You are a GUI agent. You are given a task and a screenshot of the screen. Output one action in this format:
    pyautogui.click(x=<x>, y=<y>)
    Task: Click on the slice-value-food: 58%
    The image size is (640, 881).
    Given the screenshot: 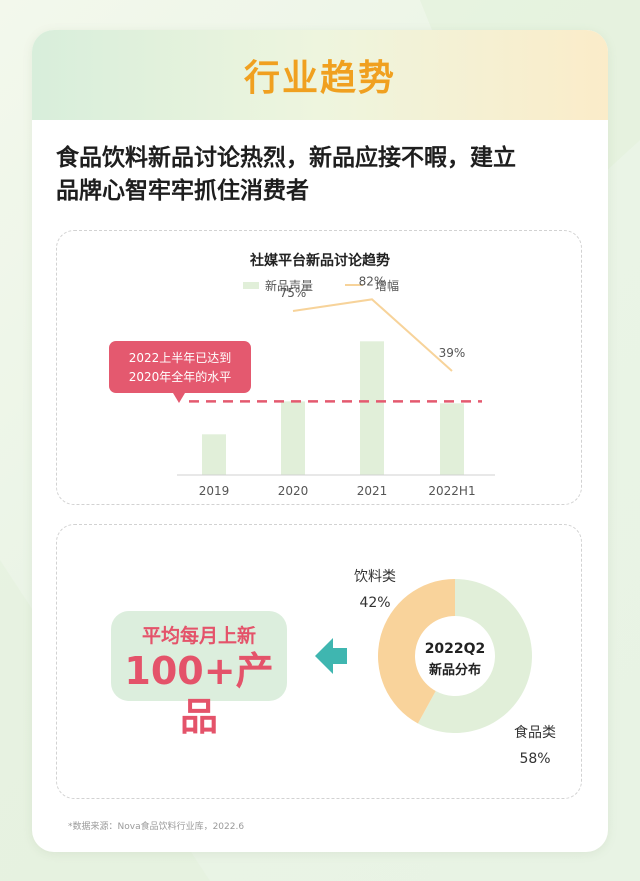 What is the action you would take?
    pyautogui.click(x=534, y=759)
    